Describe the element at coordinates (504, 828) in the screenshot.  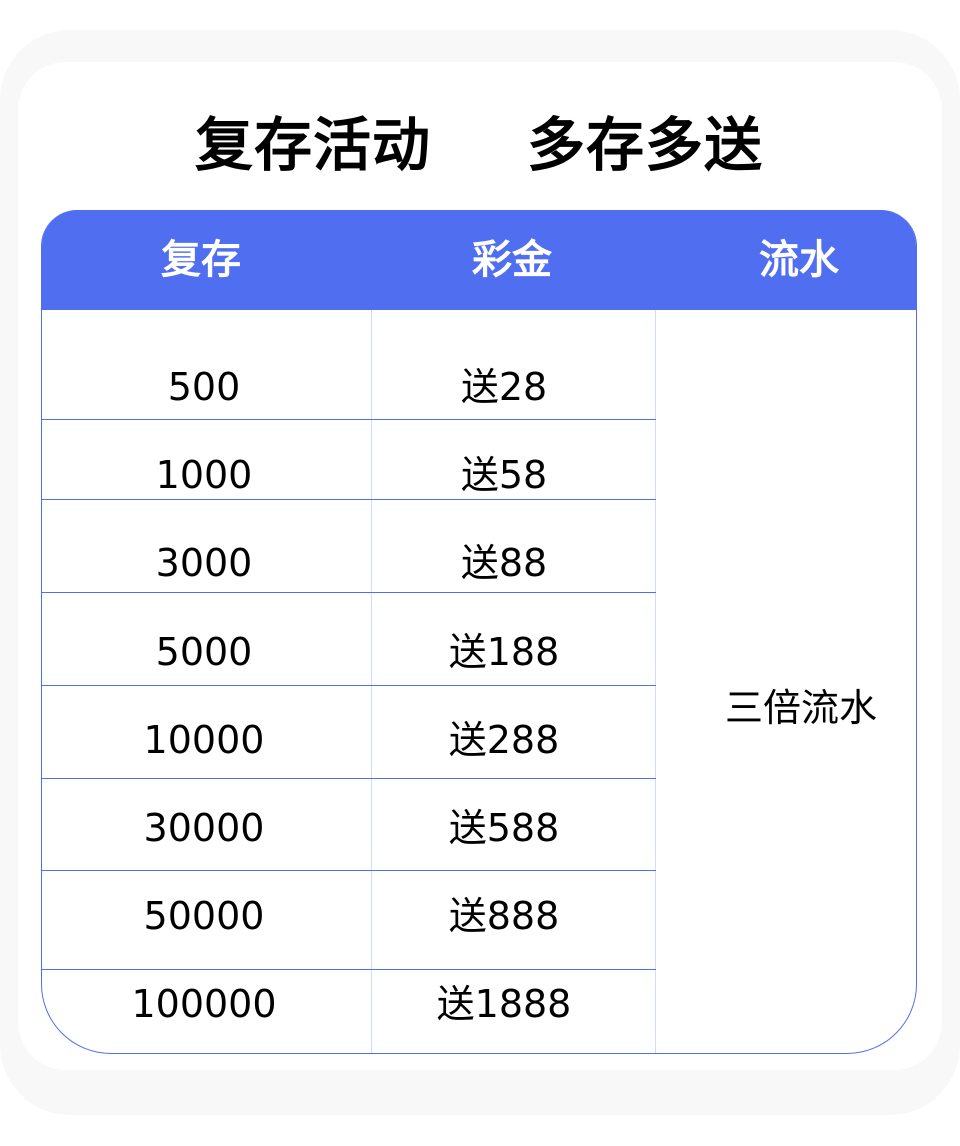
I see `bonus-cell: 送588` at that location.